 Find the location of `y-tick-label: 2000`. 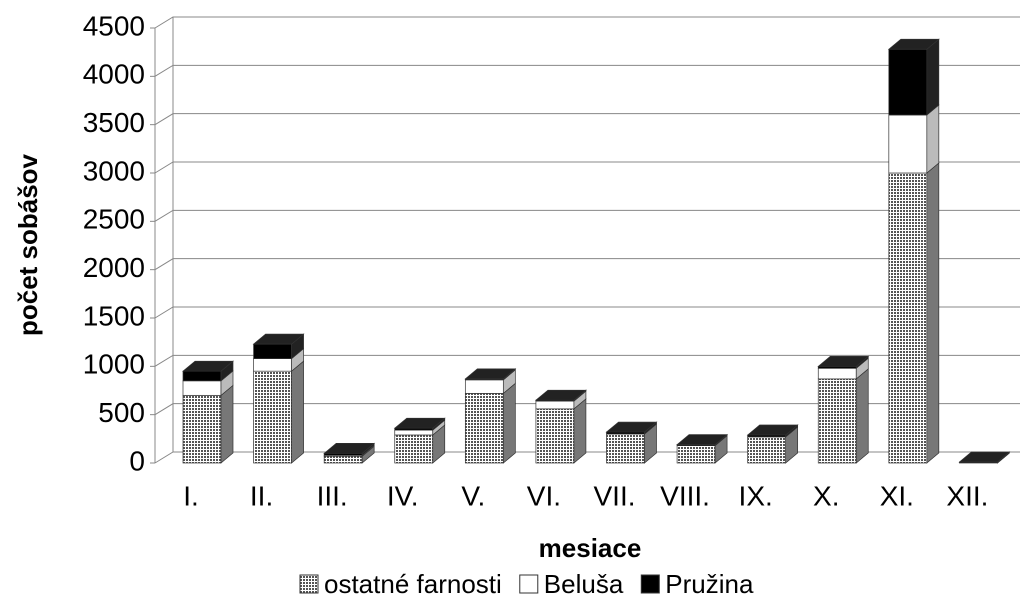

y-tick-label: 2000 is located at coordinates (114, 267).